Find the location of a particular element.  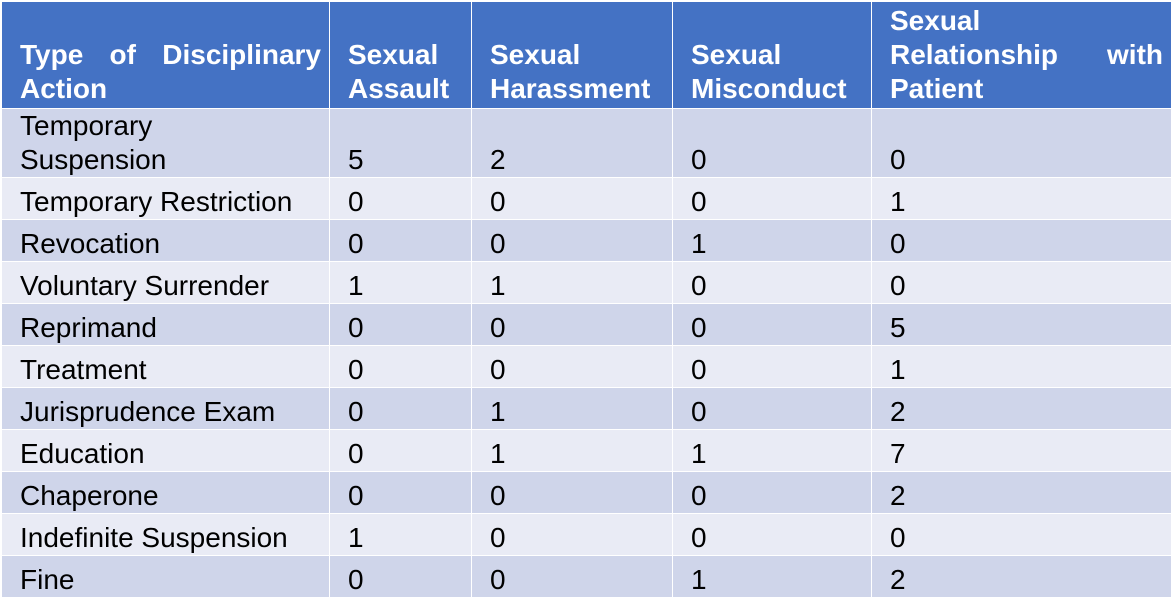

table-row: Revocation 0 0 1 0 is located at coordinates (586, 240).